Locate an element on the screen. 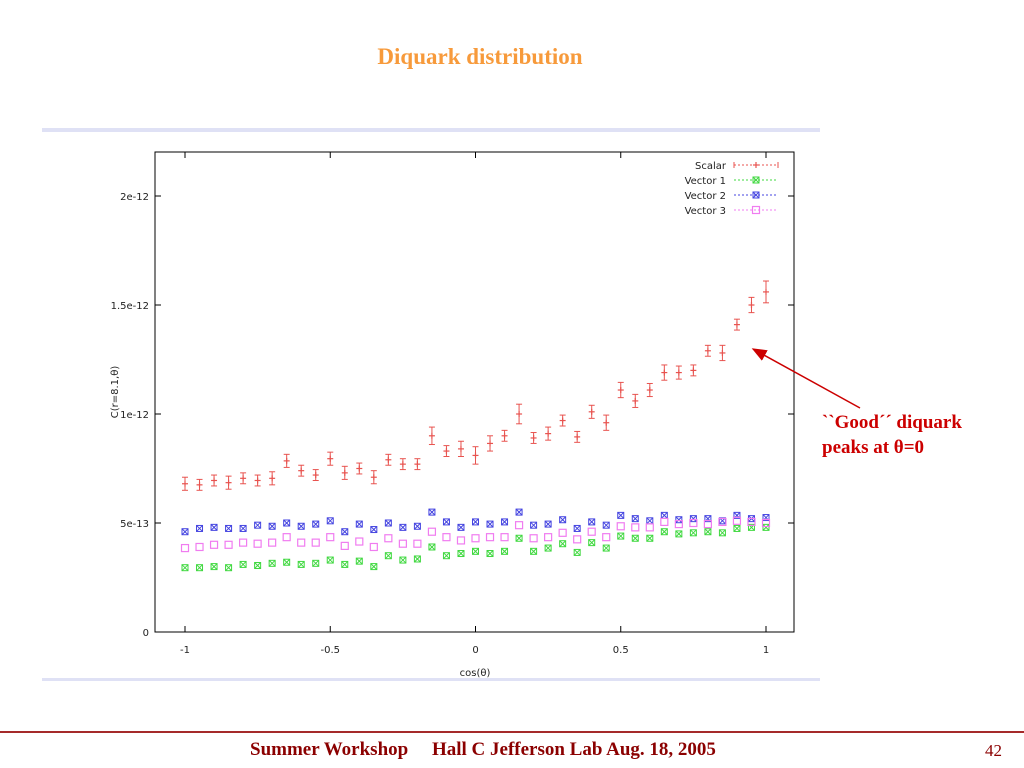 The height and width of the screenshot is (768, 1024). legend-label: Vector 3 is located at coordinates (705, 211).